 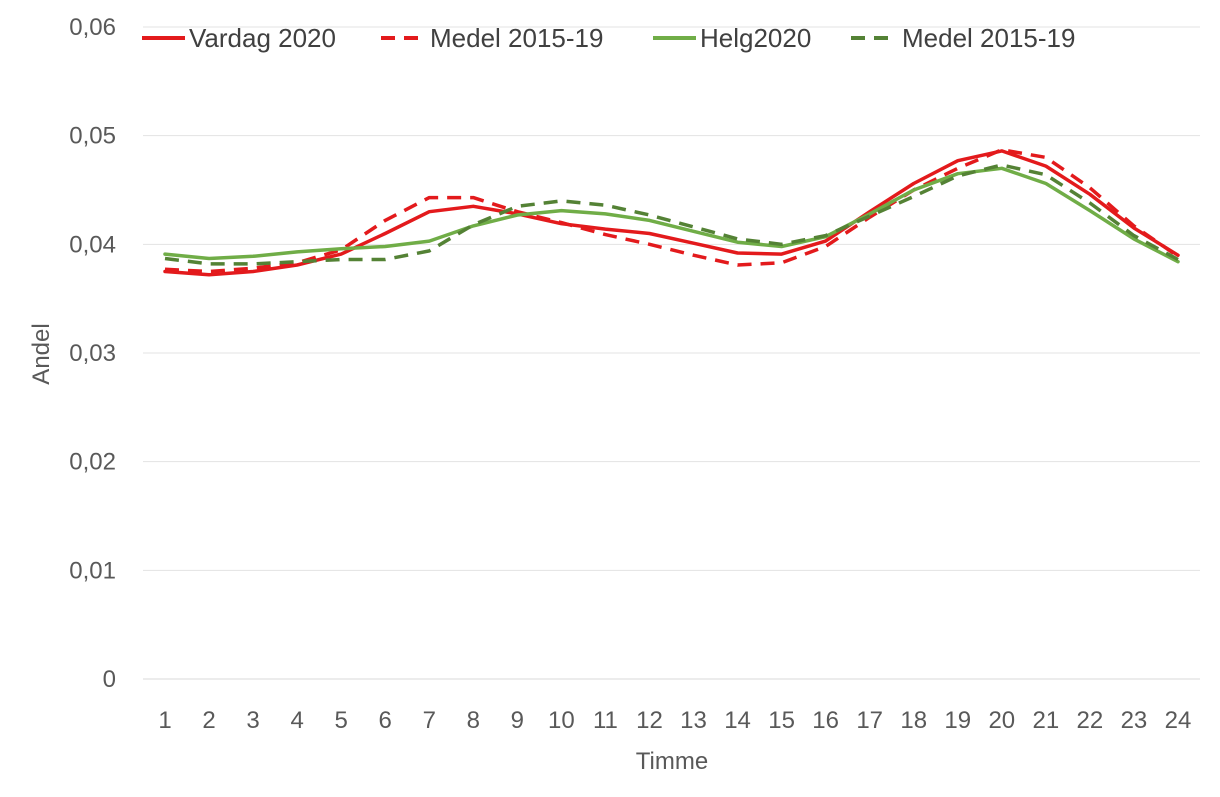 I want to click on legend-label: Vardag 2020, so click(x=262, y=38).